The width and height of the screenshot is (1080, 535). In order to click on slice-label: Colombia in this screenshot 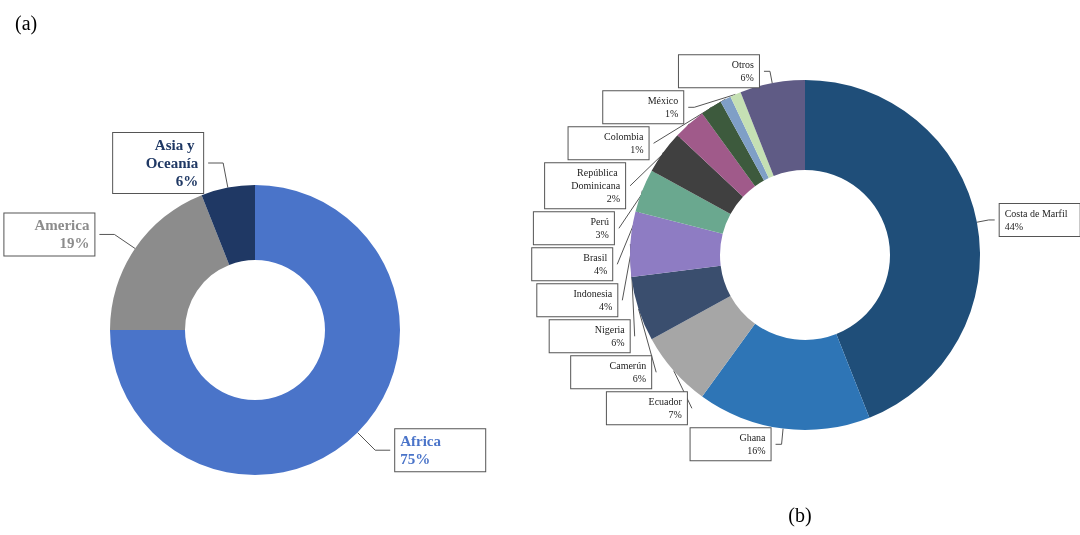, I will do `click(624, 137)`.